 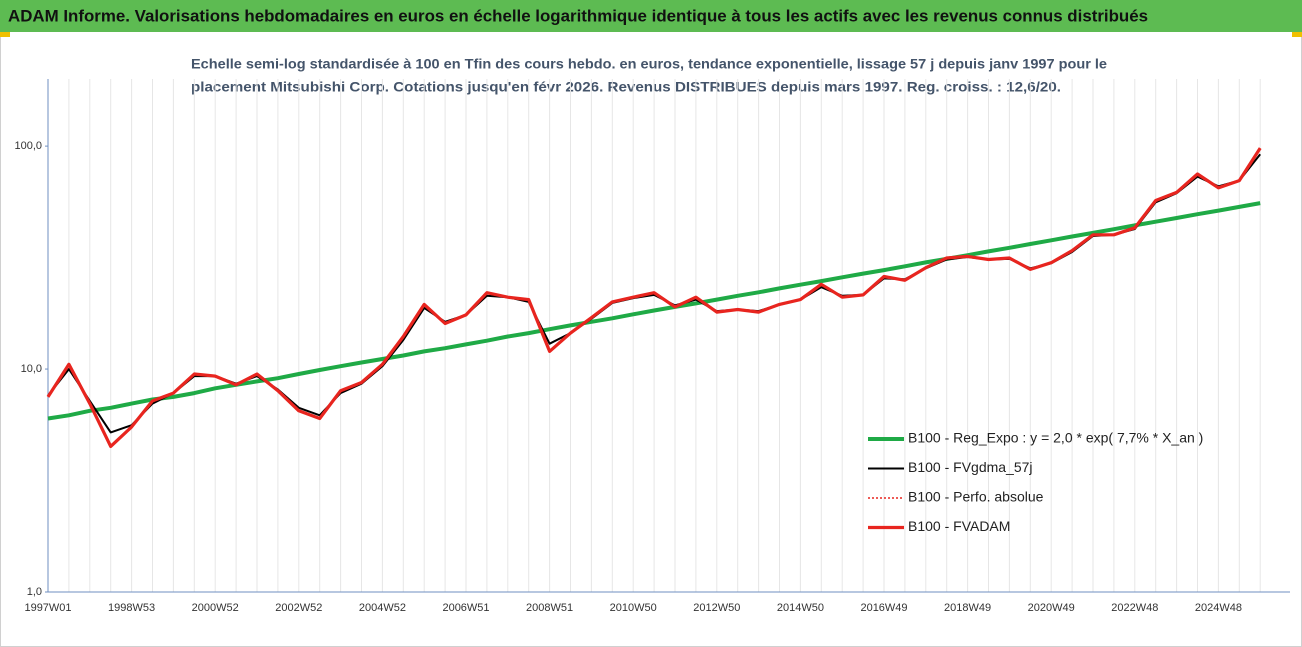 What do you see at coordinates (31, 369) in the screenshot?
I see `y-tick-label: 10,0` at bounding box center [31, 369].